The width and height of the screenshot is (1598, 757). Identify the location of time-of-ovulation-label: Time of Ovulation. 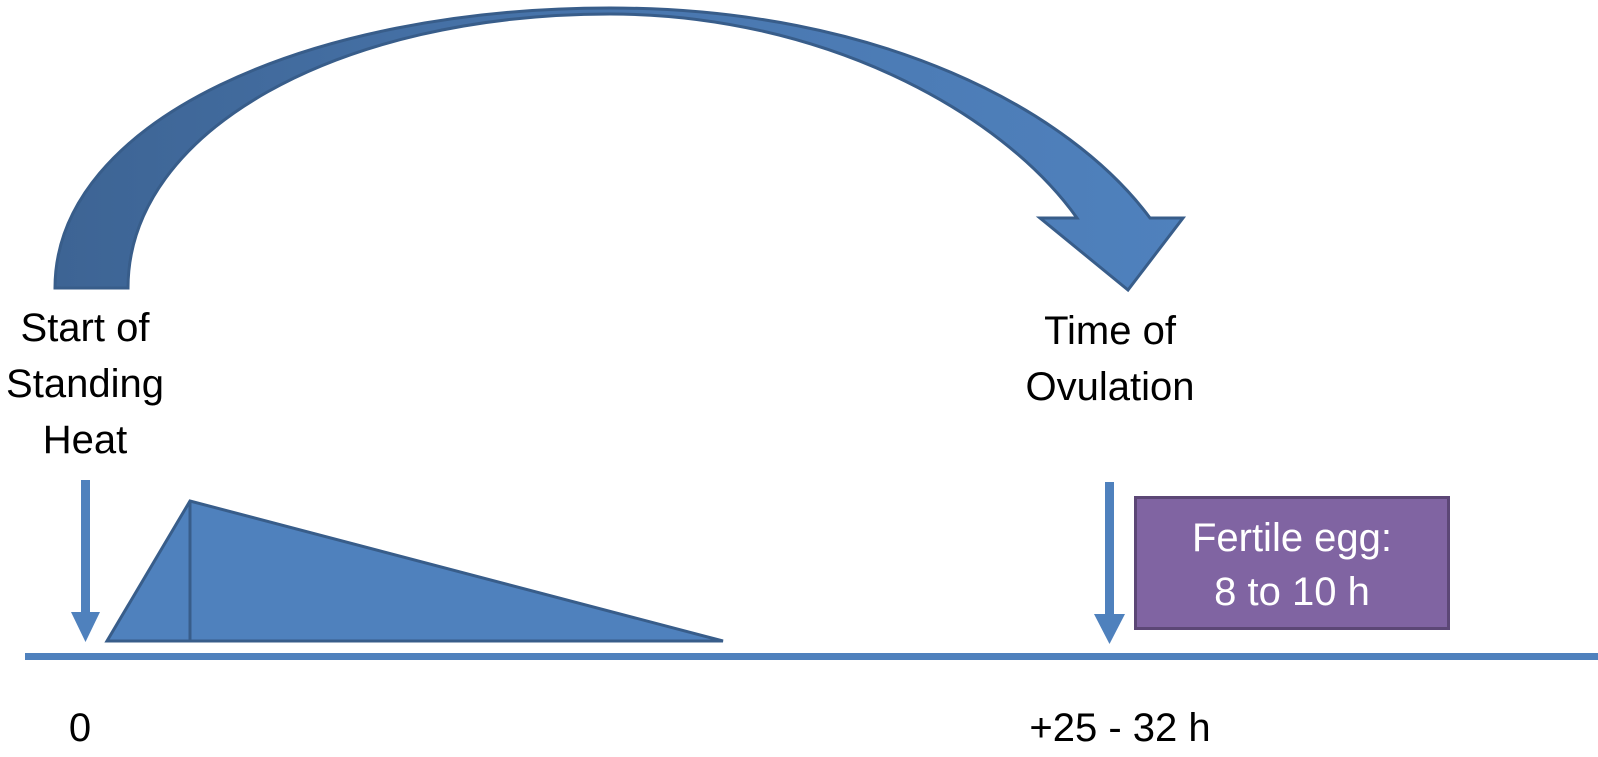
(1110, 359).